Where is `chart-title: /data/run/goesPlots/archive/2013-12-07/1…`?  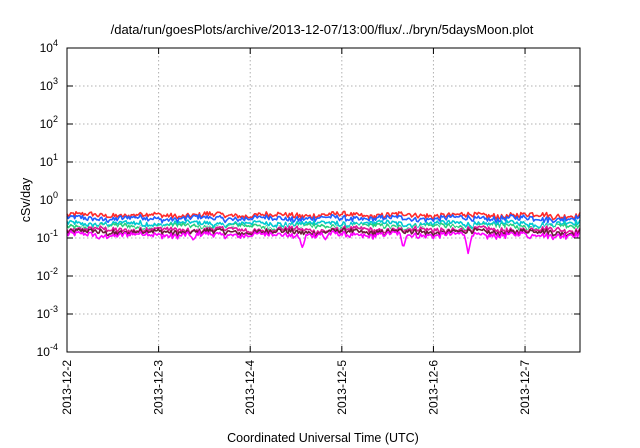
chart-title: /data/run/goesPlots/archive/2013-12-07/1… is located at coordinates (322, 29).